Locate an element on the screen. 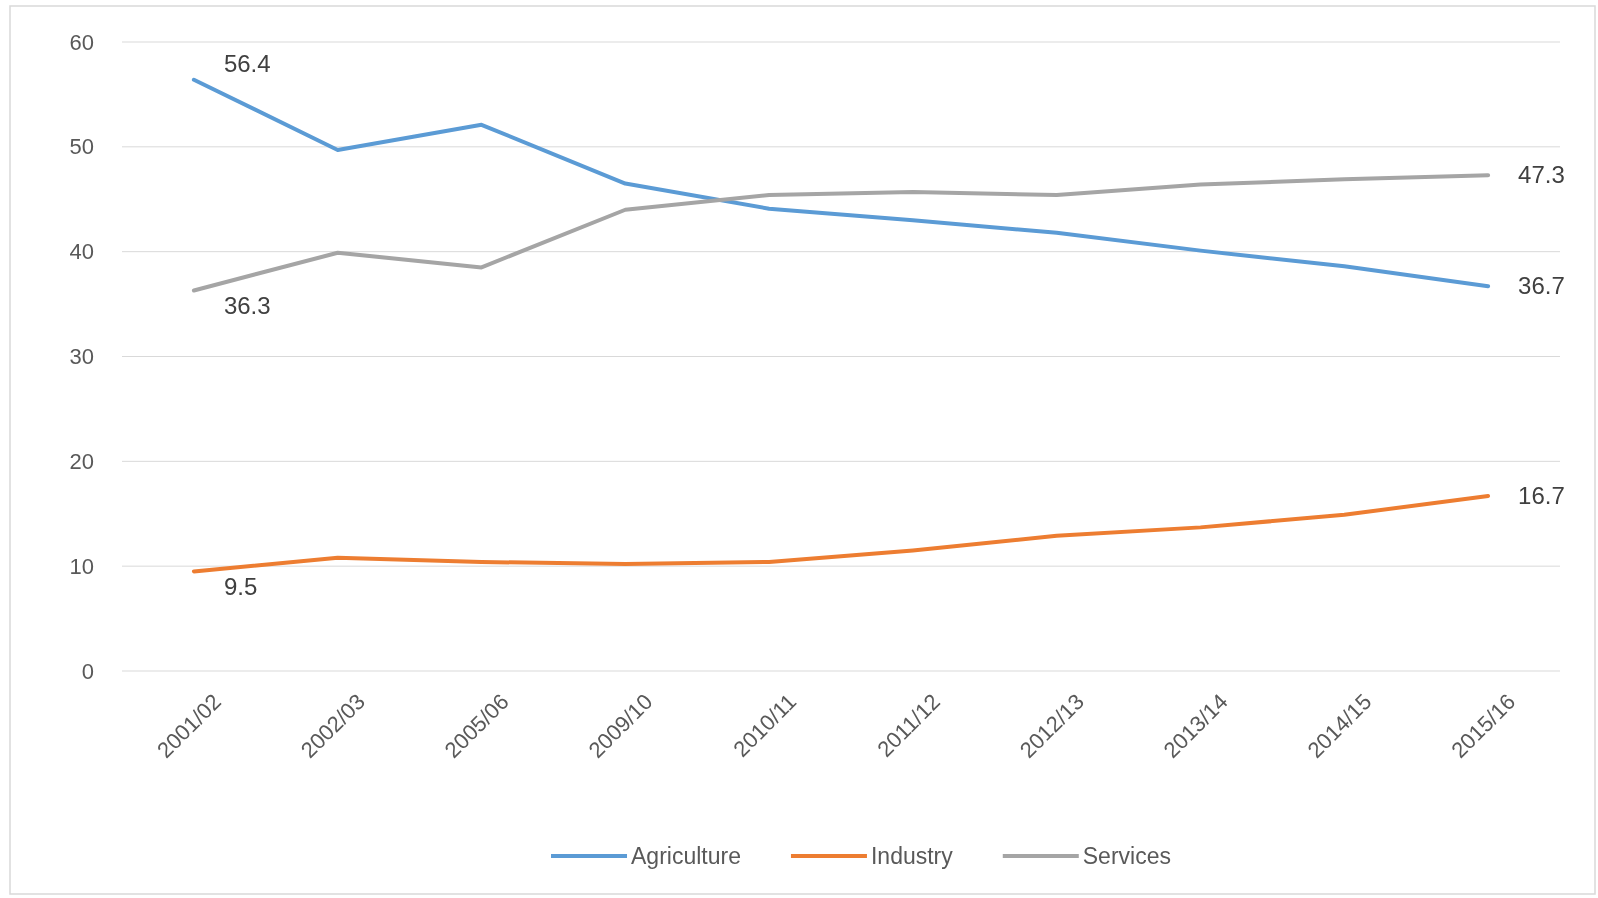 The width and height of the screenshot is (1598, 898). data-label: 36.3 is located at coordinates (247, 306).